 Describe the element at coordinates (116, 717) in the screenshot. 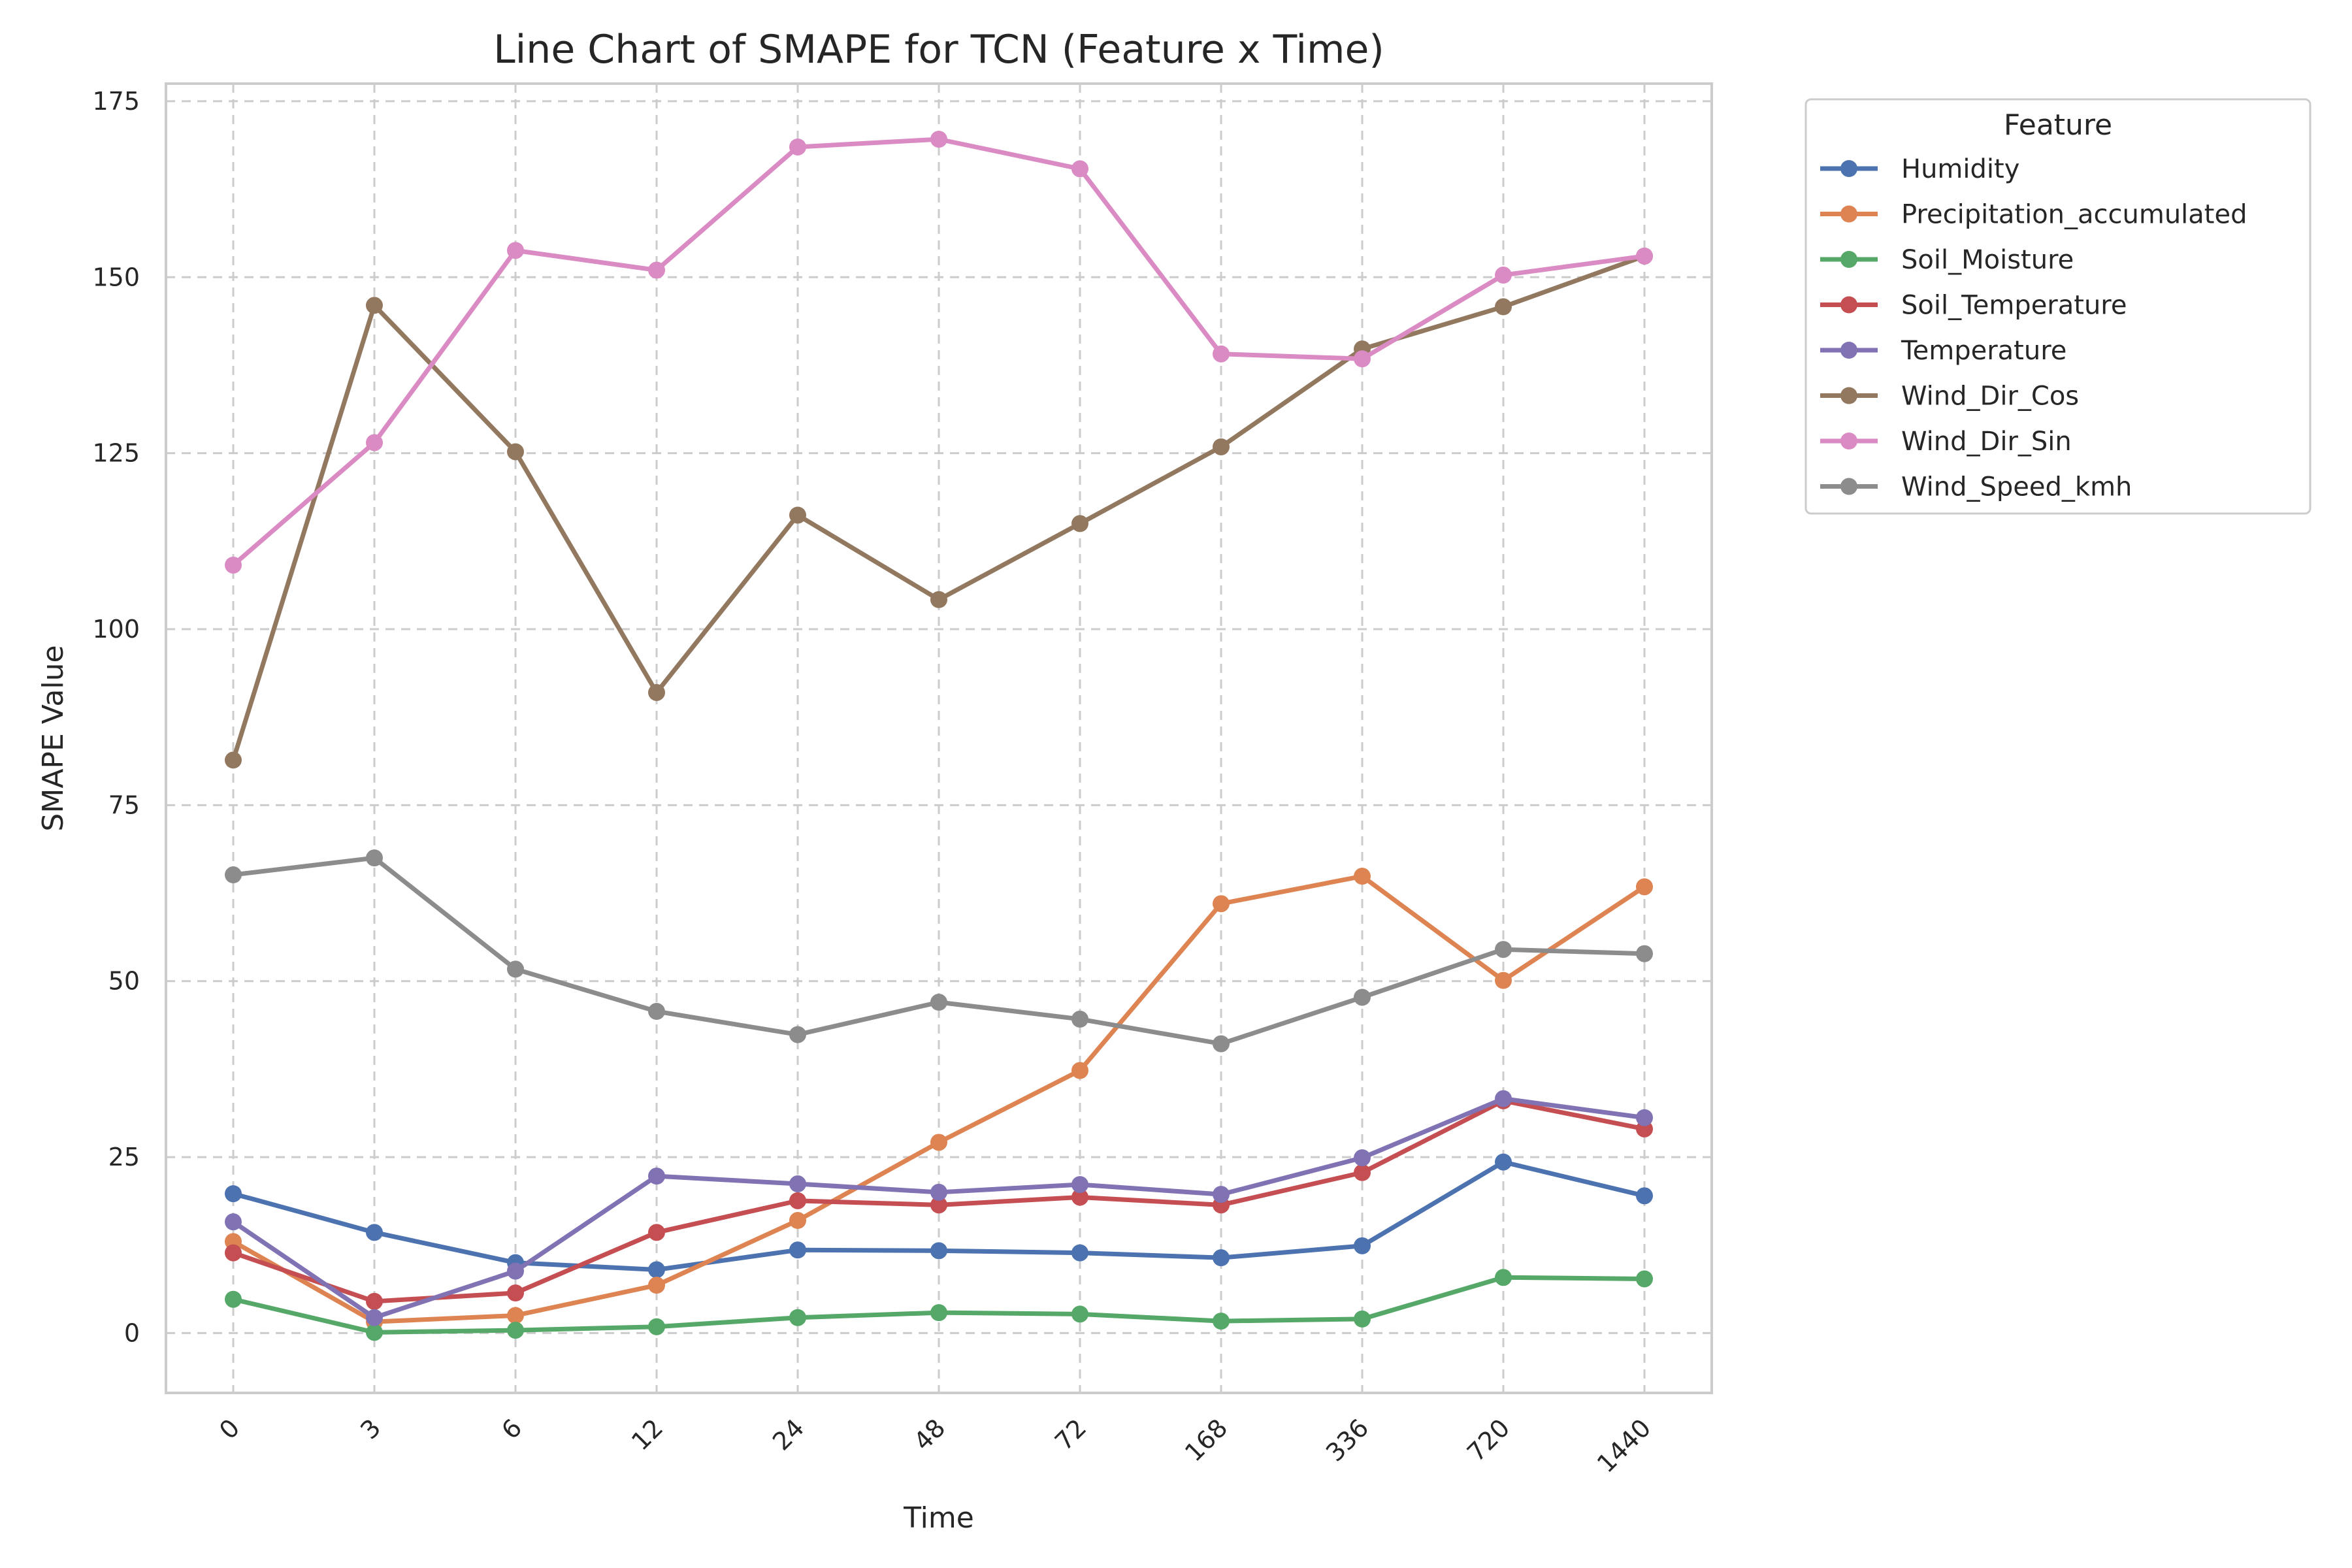

I see `y-axis: 0 25 50 75 100 125 150 175` at that location.